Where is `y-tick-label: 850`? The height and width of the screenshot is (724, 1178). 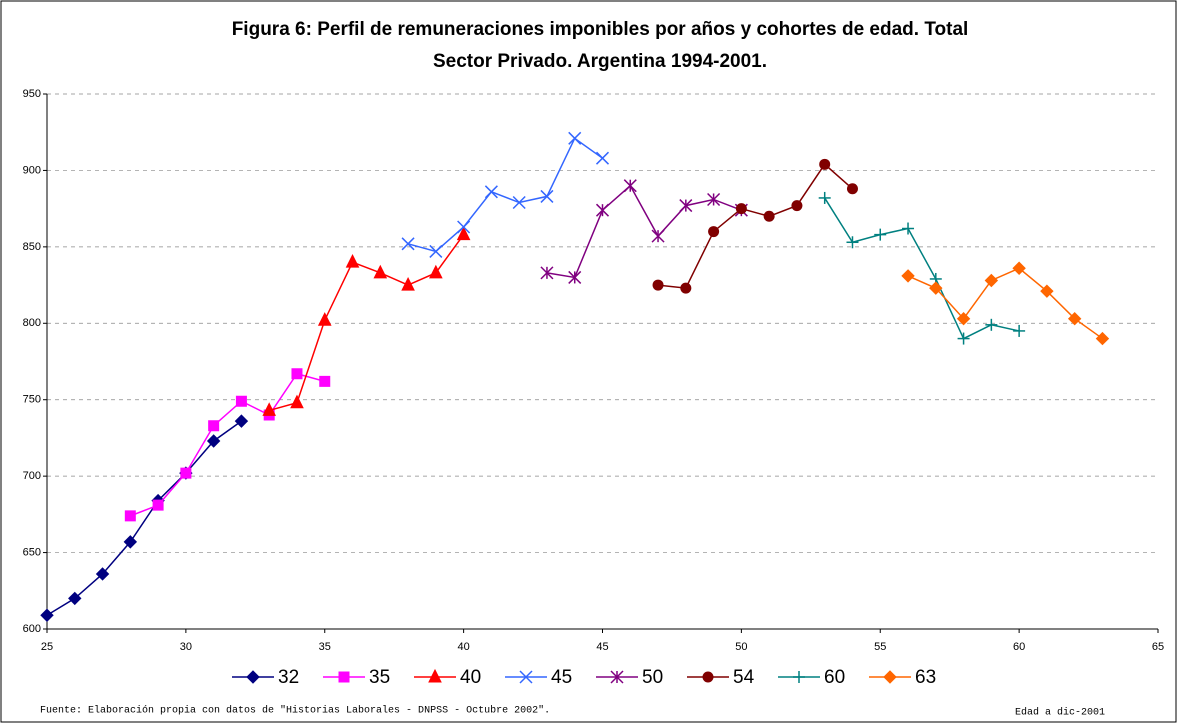 y-tick-label: 850 is located at coordinates (32, 247).